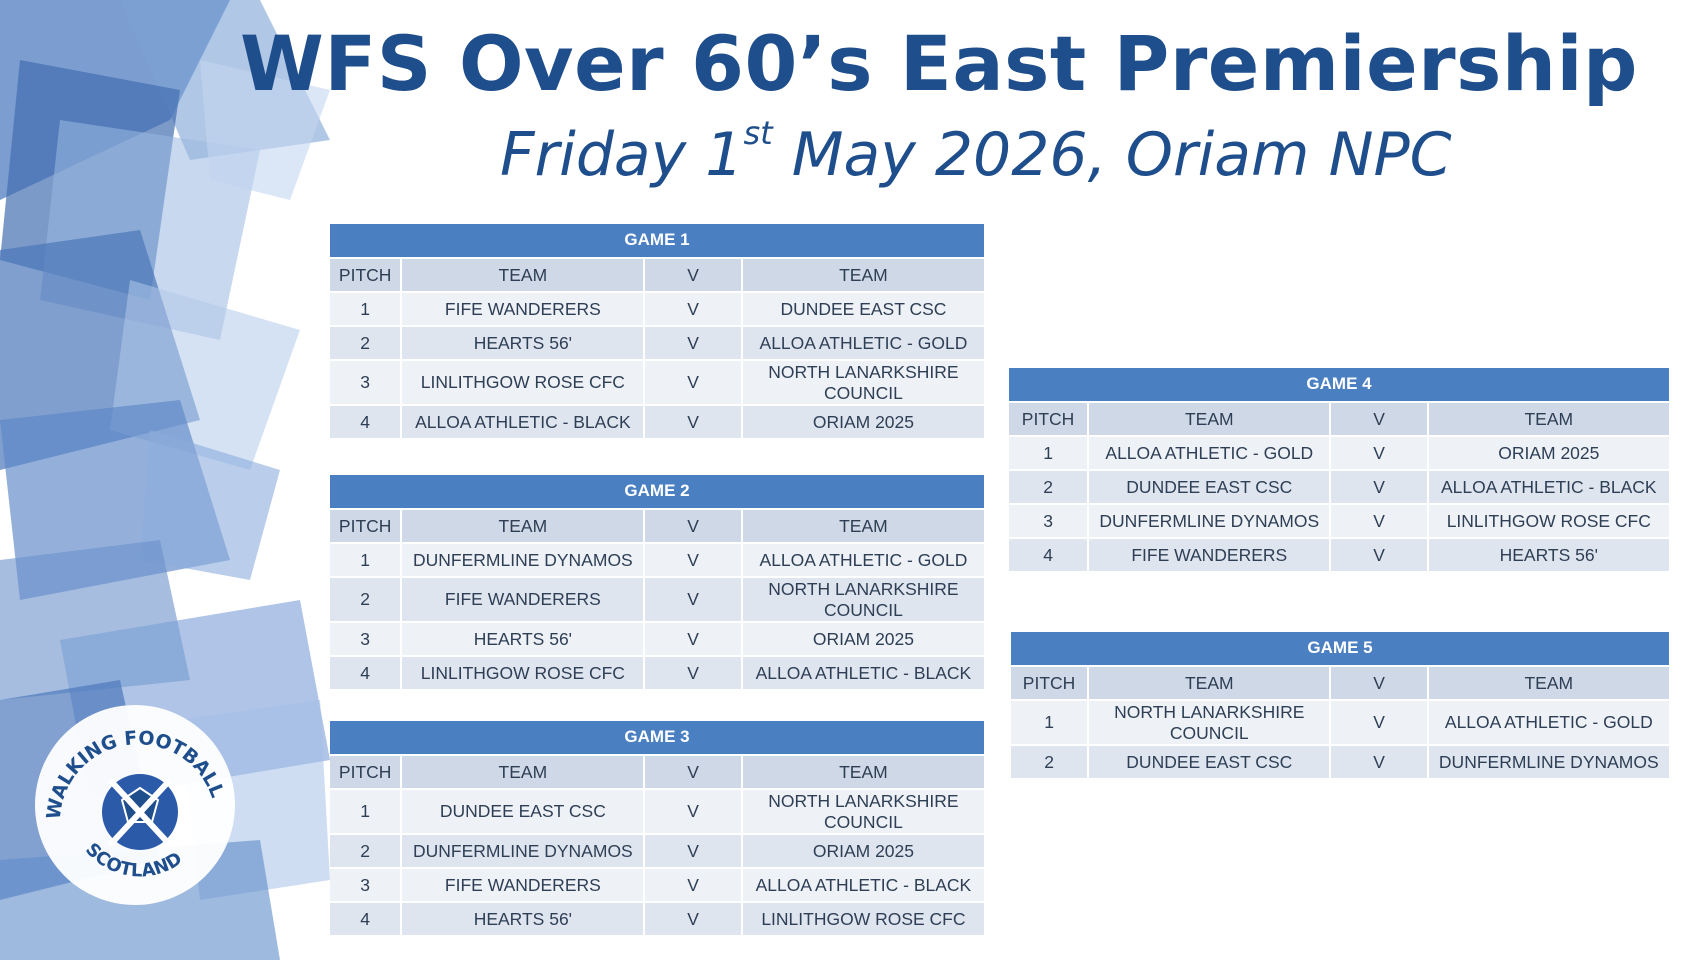 The width and height of the screenshot is (1707, 960). I want to click on table-row: 4 ALLOA ATHLETIC - BLACK V ORIAM 2025, so click(657, 422).